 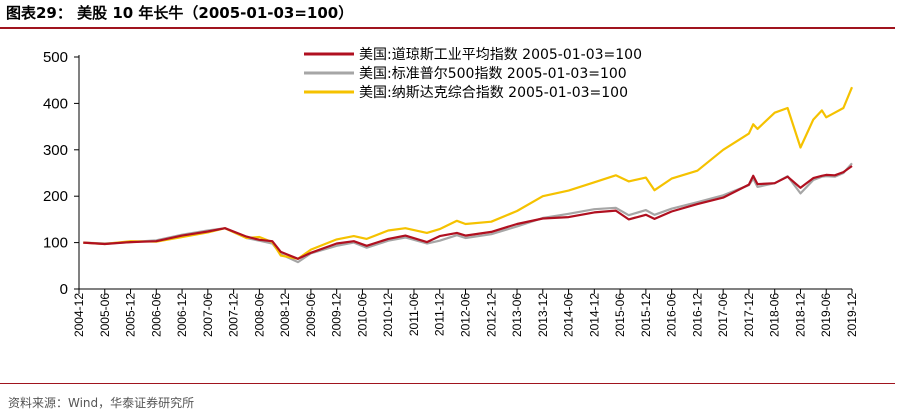 I want to click on x-tick-label: 2009-12, so click(x=337, y=315).